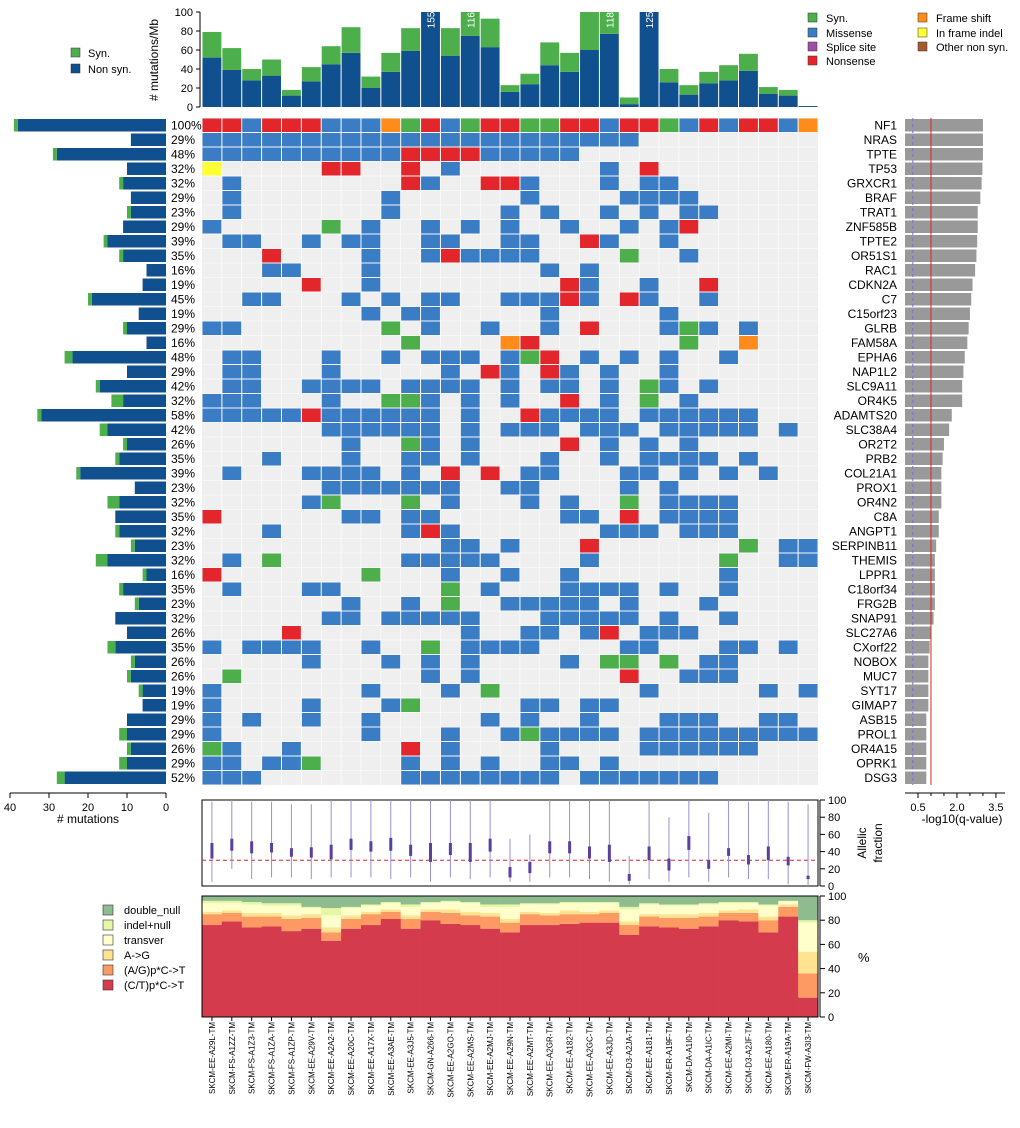  What do you see at coordinates (689, 1057) in the screenshot?
I see `sample-label: SKCM-DA-A1I0-TM` at bounding box center [689, 1057].